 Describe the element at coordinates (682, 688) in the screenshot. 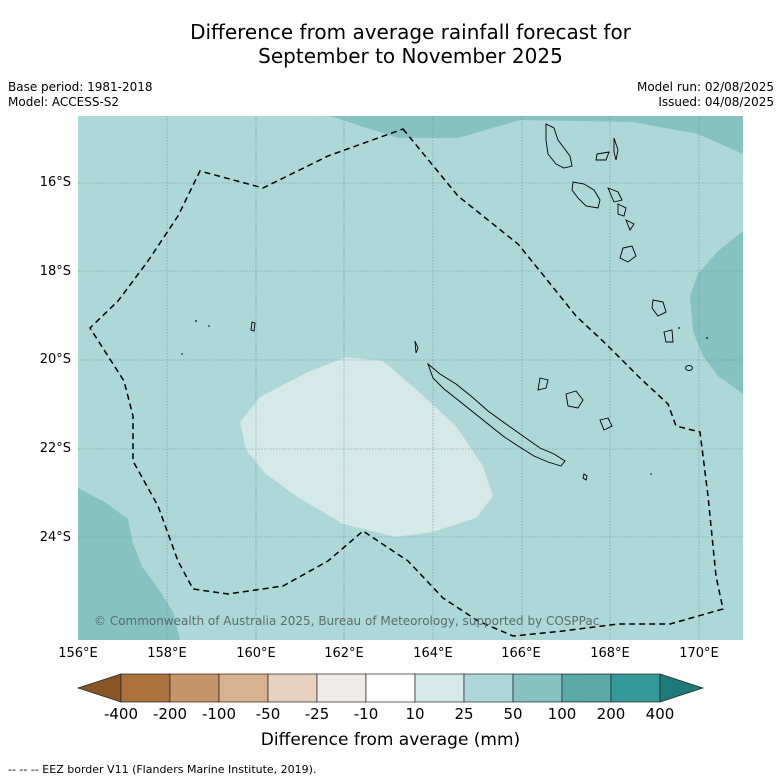

I see `colorbar-extend-high` at that location.